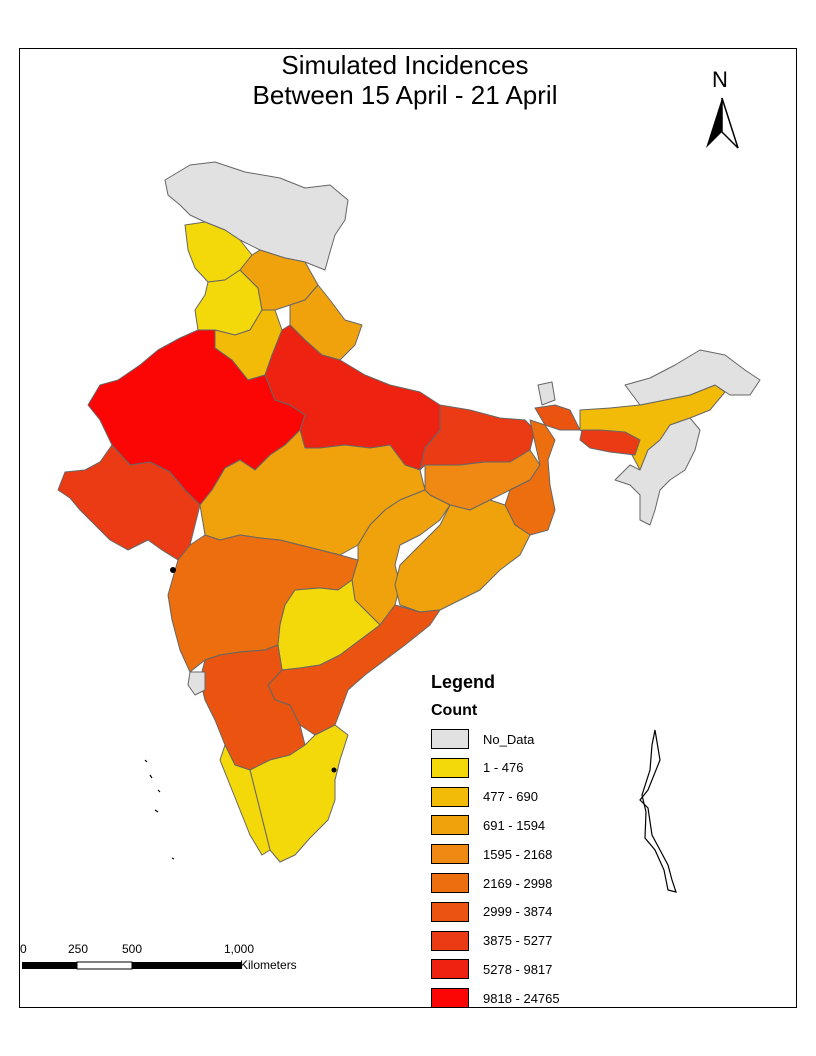 This screenshot has height=1056, width=816. I want to click on legend-title: Legend, so click(463, 682).